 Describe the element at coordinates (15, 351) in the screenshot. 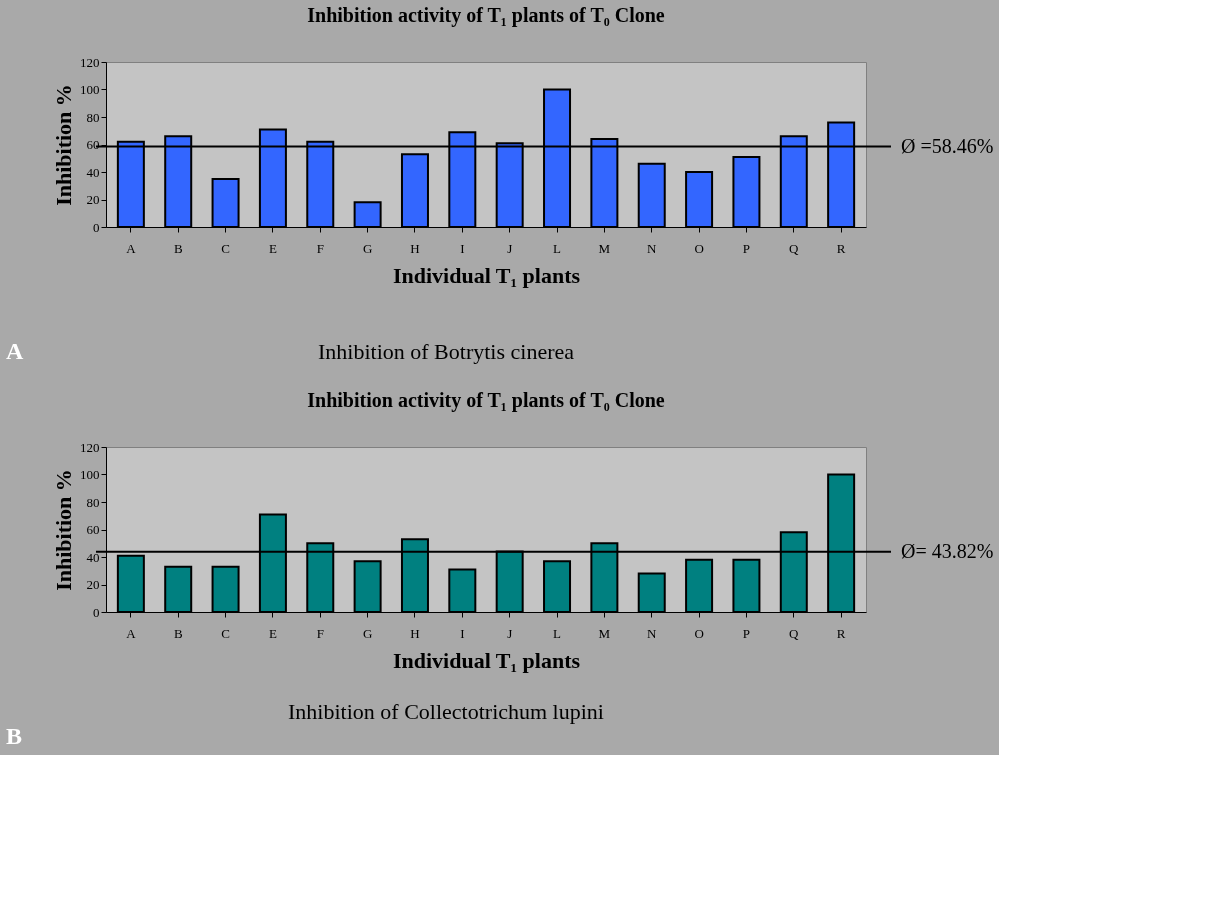

I see `text: A` at that location.